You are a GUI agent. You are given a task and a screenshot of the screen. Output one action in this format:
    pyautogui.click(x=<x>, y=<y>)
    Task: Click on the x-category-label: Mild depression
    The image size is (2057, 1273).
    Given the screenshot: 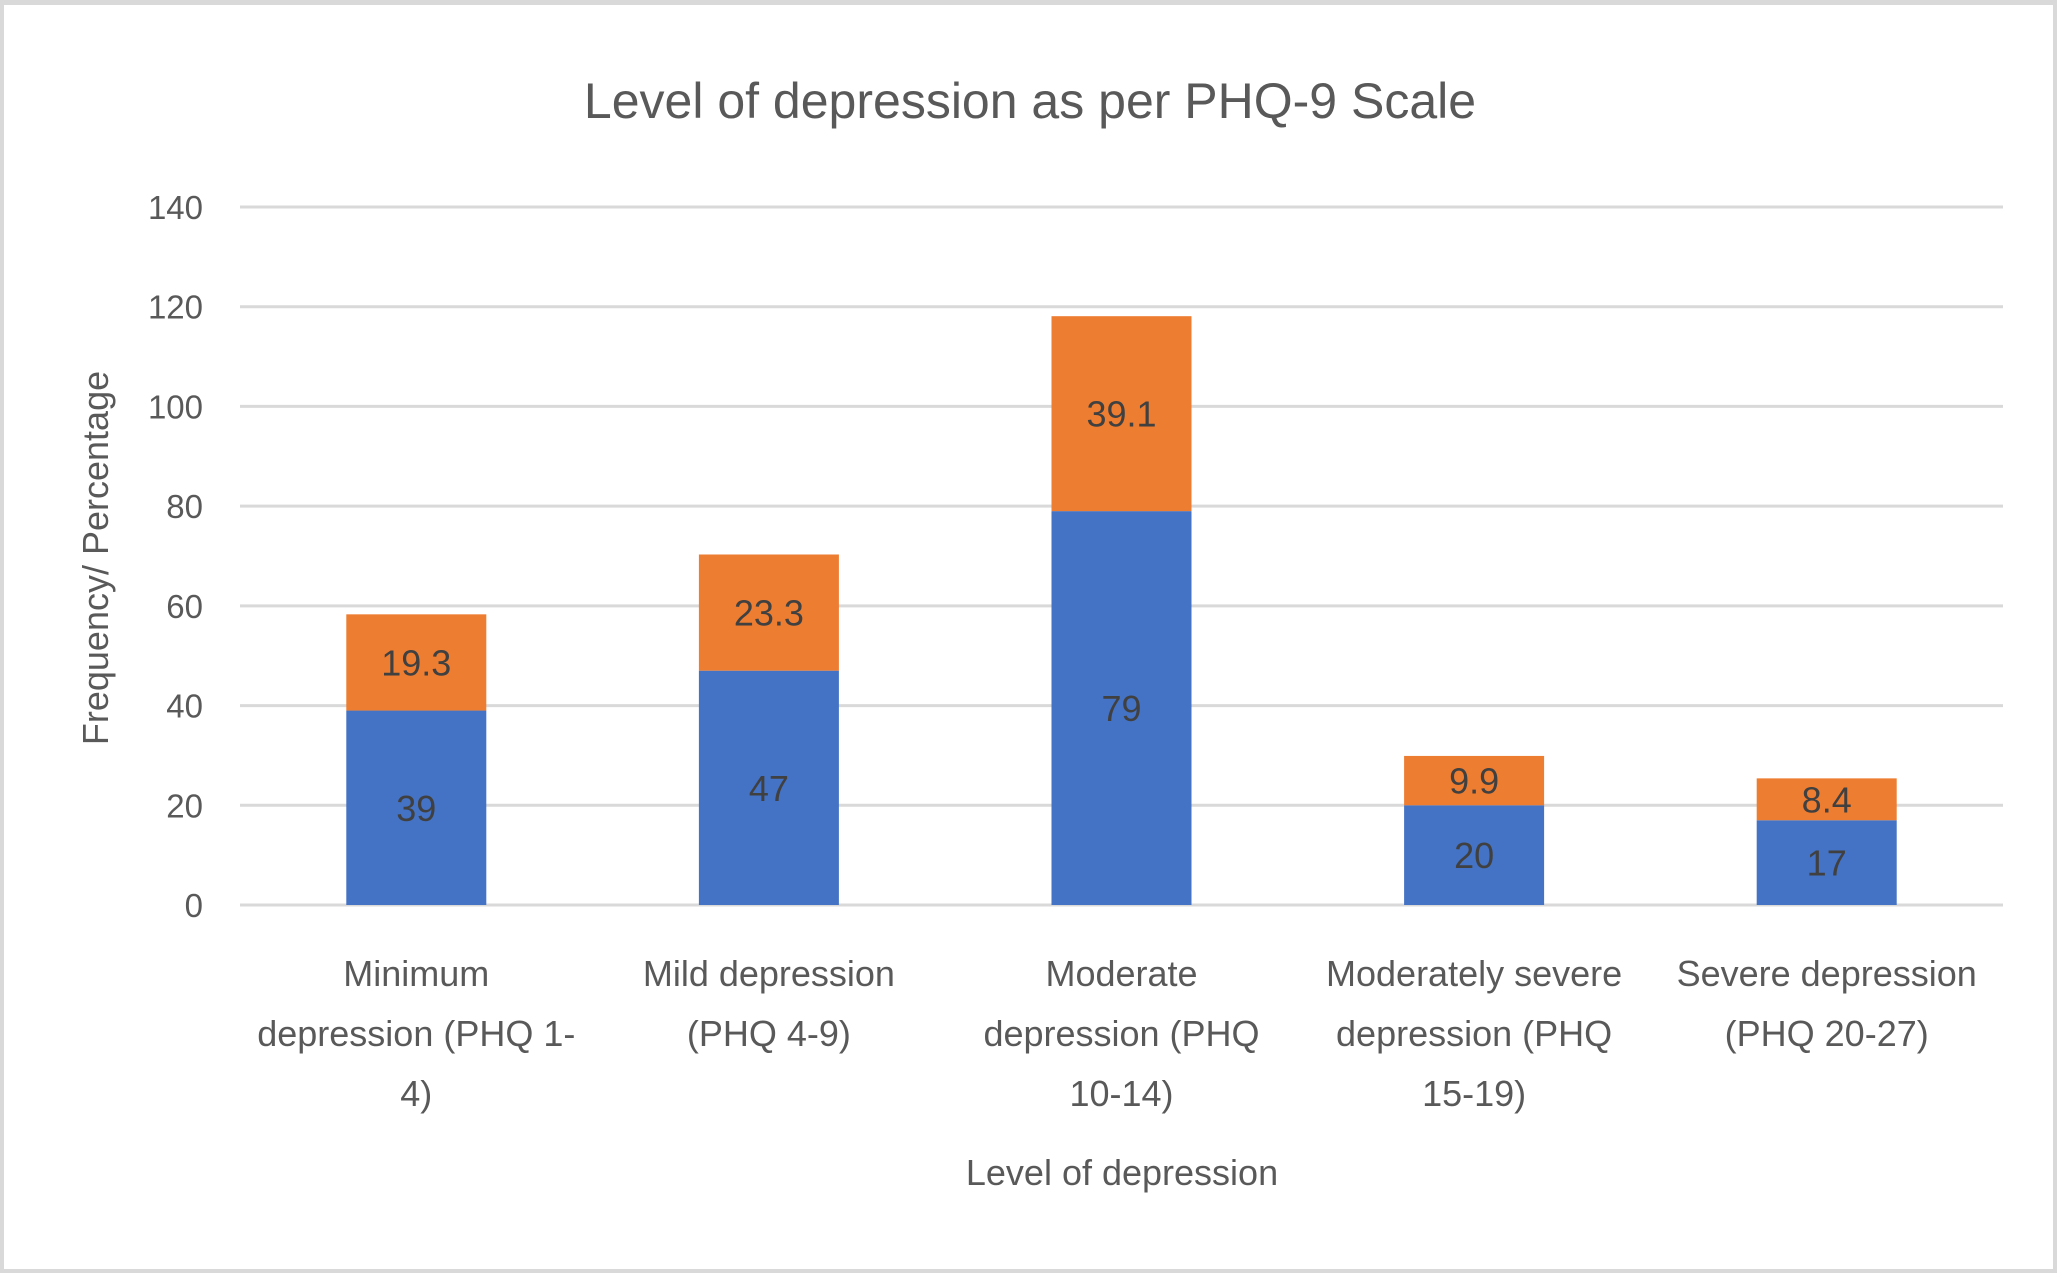 What is the action you would take?
    pyautogui.click(x=769, y=973)
    